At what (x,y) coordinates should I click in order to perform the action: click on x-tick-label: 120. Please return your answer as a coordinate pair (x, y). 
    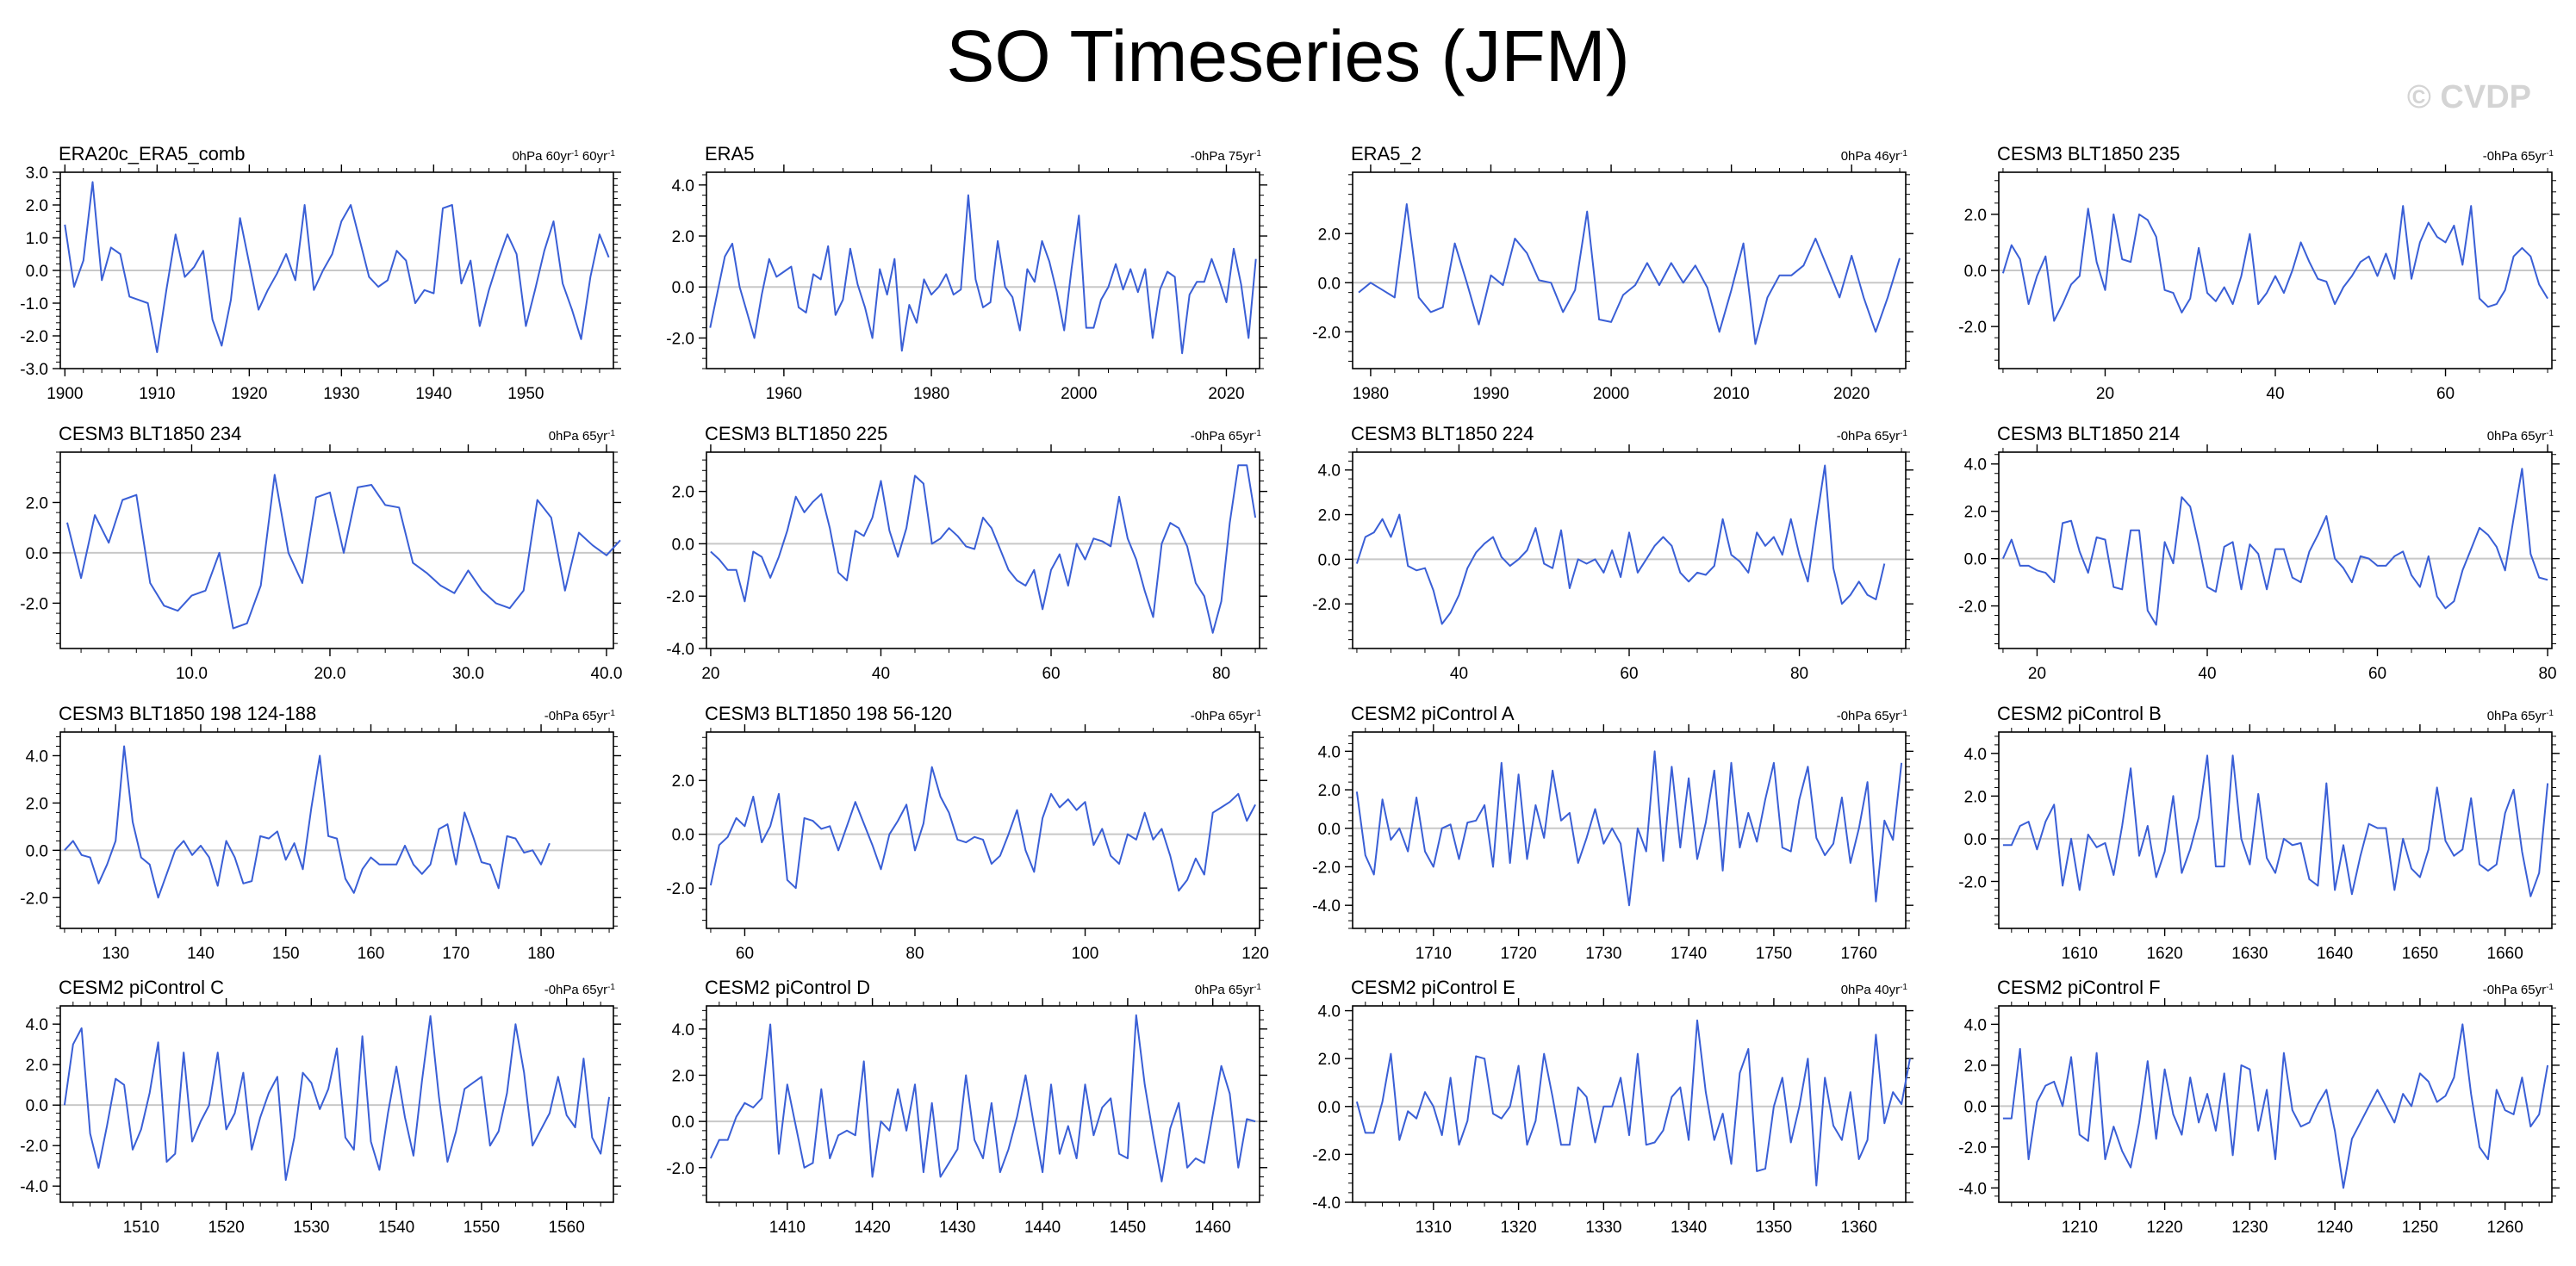
    Looking at the image, I should click on (1255, 954).